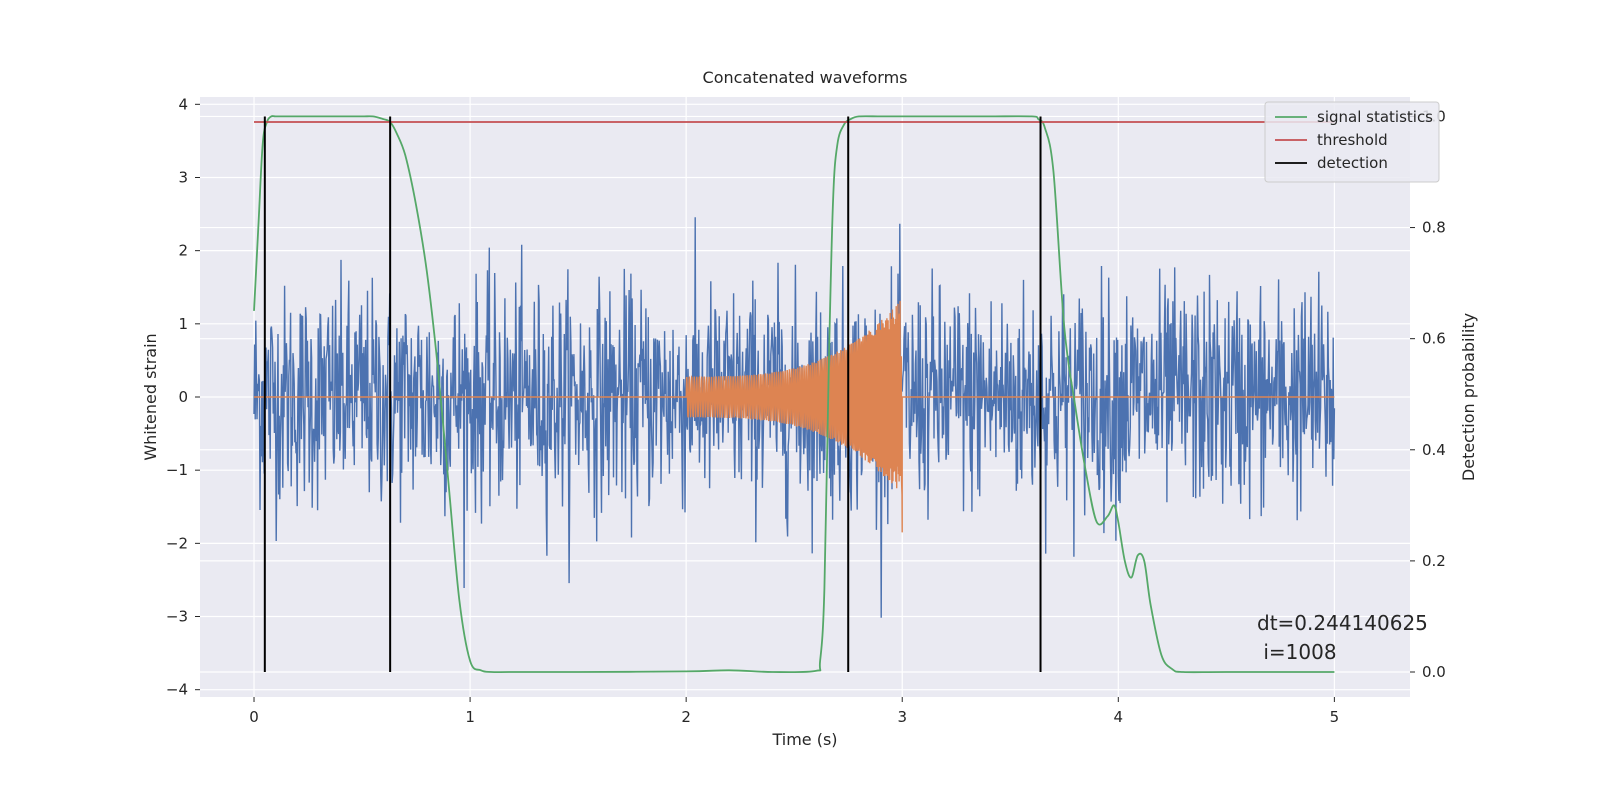  I want to click on y-tick-label: −3, so click(177, 617).